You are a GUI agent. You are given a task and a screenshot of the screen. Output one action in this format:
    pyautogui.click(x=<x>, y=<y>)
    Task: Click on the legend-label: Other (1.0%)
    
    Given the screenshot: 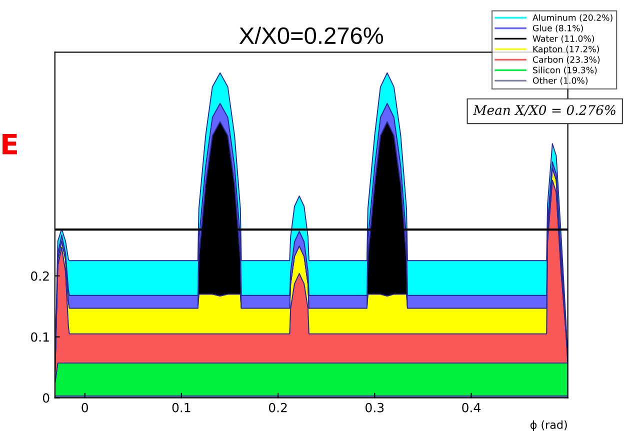 What is the action you would take?
    pyautogui.click(x=560, y=81)
    